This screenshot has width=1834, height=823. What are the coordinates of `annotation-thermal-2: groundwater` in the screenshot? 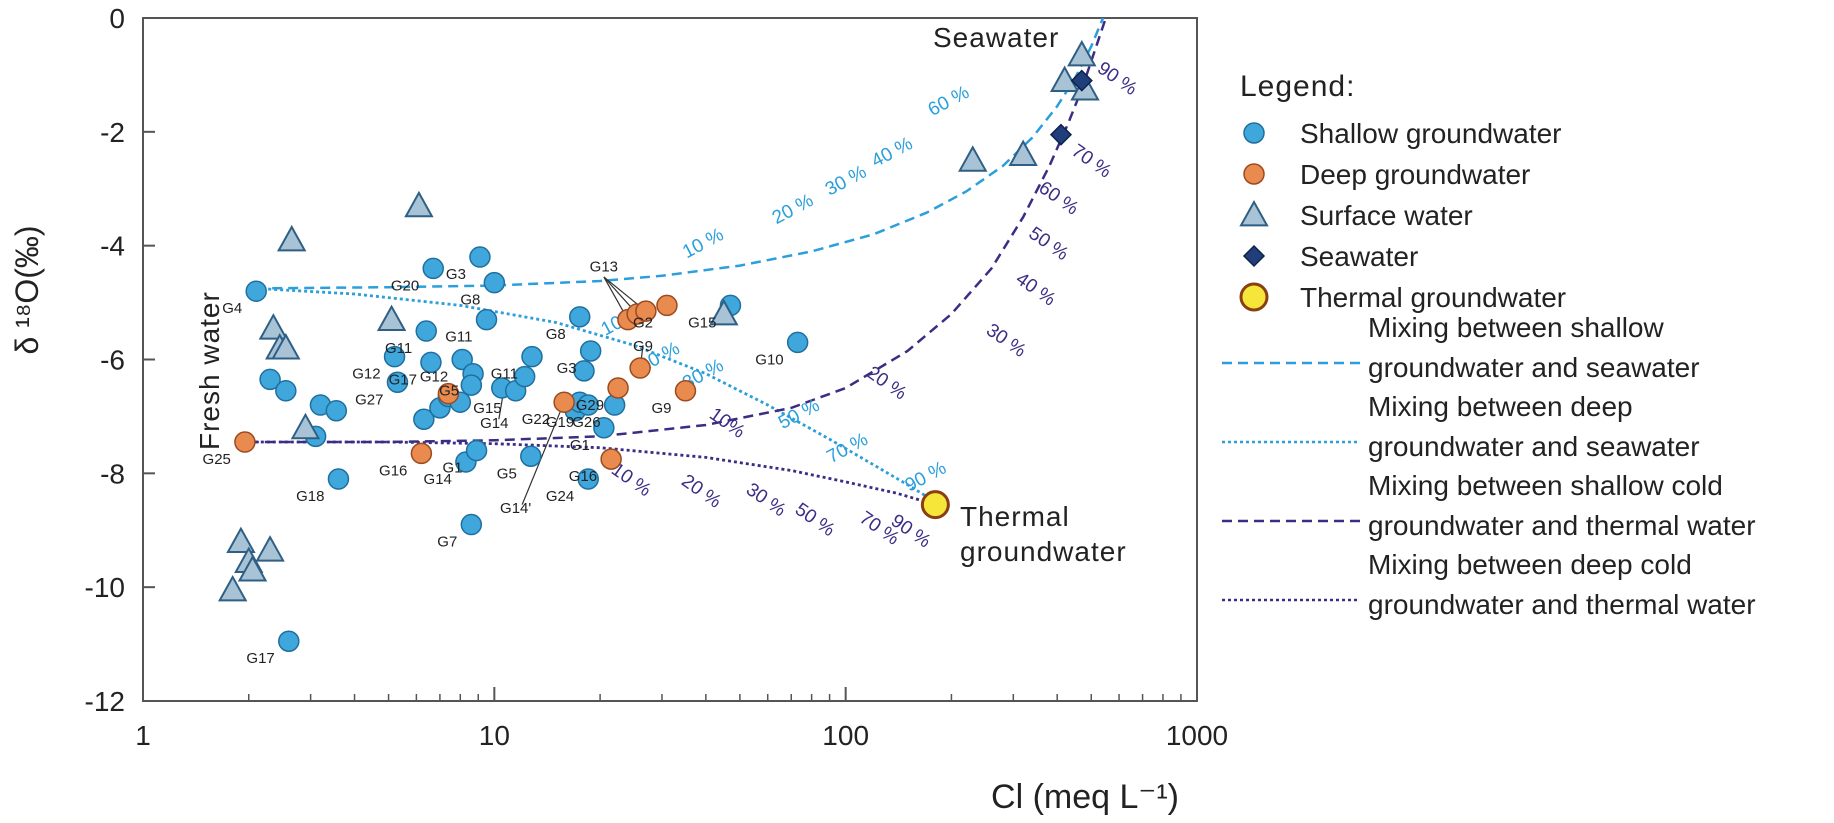 It's located at (1043, 551).